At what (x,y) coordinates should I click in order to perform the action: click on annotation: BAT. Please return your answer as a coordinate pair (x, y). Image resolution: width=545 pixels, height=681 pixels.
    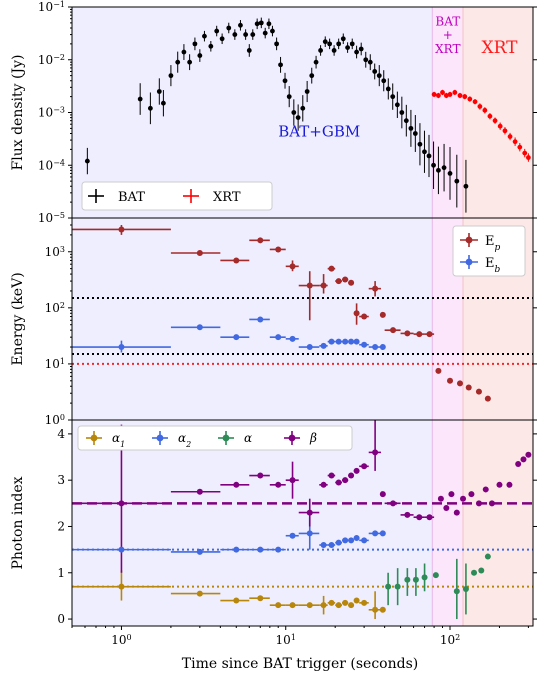
    Looking at the image, I should click on (447, 21).